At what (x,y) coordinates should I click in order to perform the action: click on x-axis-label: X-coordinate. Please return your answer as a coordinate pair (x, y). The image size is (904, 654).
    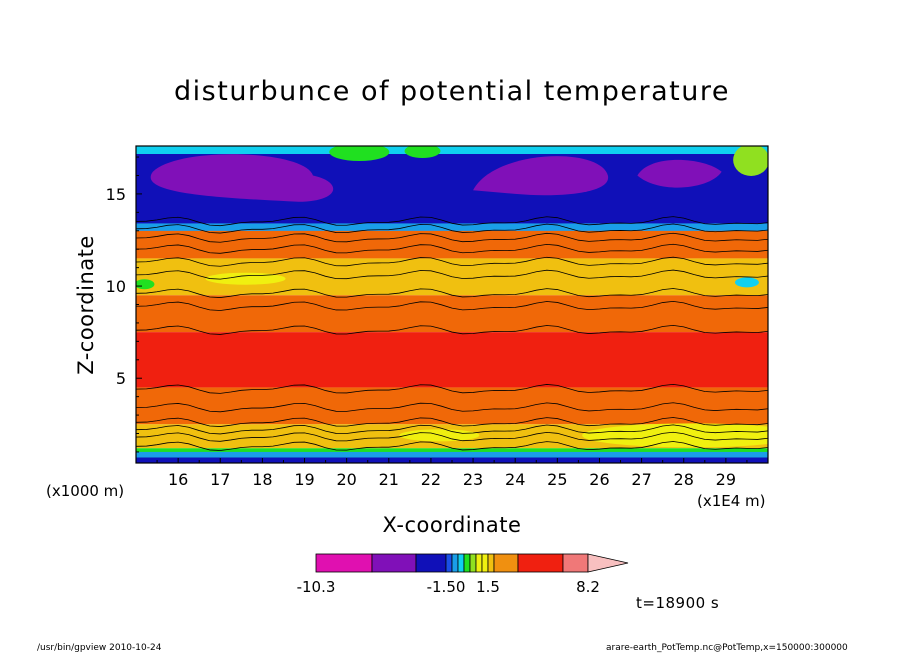
    Looking at the image, I should click on (452, 525).